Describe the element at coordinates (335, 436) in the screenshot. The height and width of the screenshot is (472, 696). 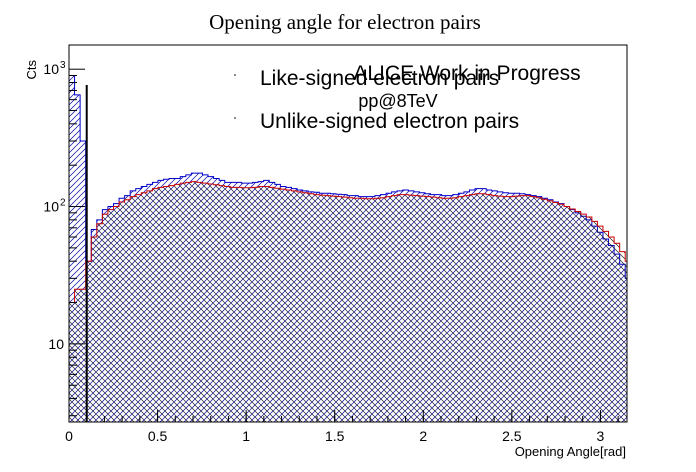
I see `x-tick-label: 1.5` at that location.